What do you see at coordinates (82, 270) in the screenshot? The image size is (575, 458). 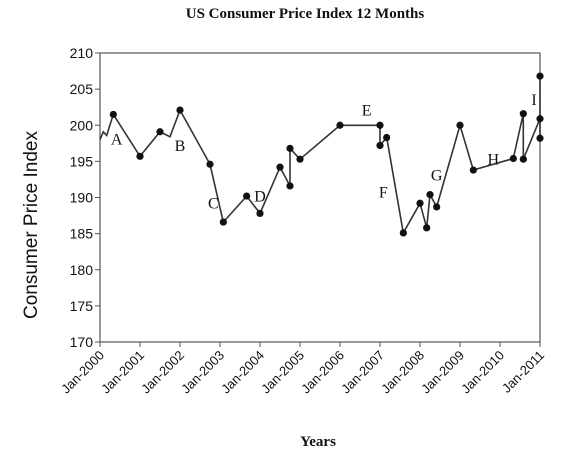 I see `y-tick-label: 180` at bounding box center [82, 270].